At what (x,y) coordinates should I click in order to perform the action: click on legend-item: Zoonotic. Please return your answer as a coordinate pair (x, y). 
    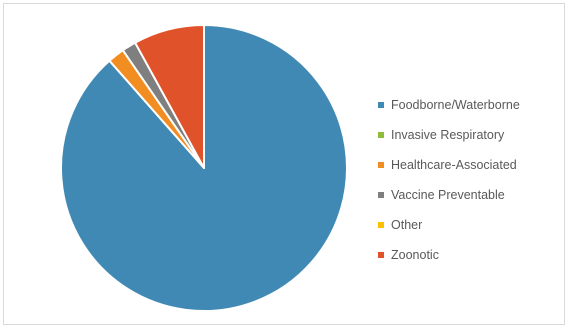
    Looking at the image, I should click on (449, 255).